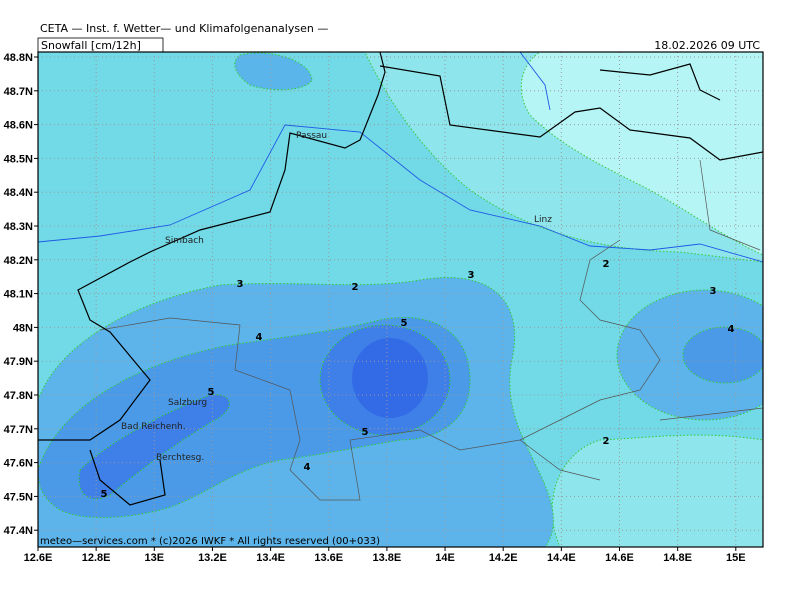  I want to click on lat-tick-label: 48.6N, so click(18, 126).